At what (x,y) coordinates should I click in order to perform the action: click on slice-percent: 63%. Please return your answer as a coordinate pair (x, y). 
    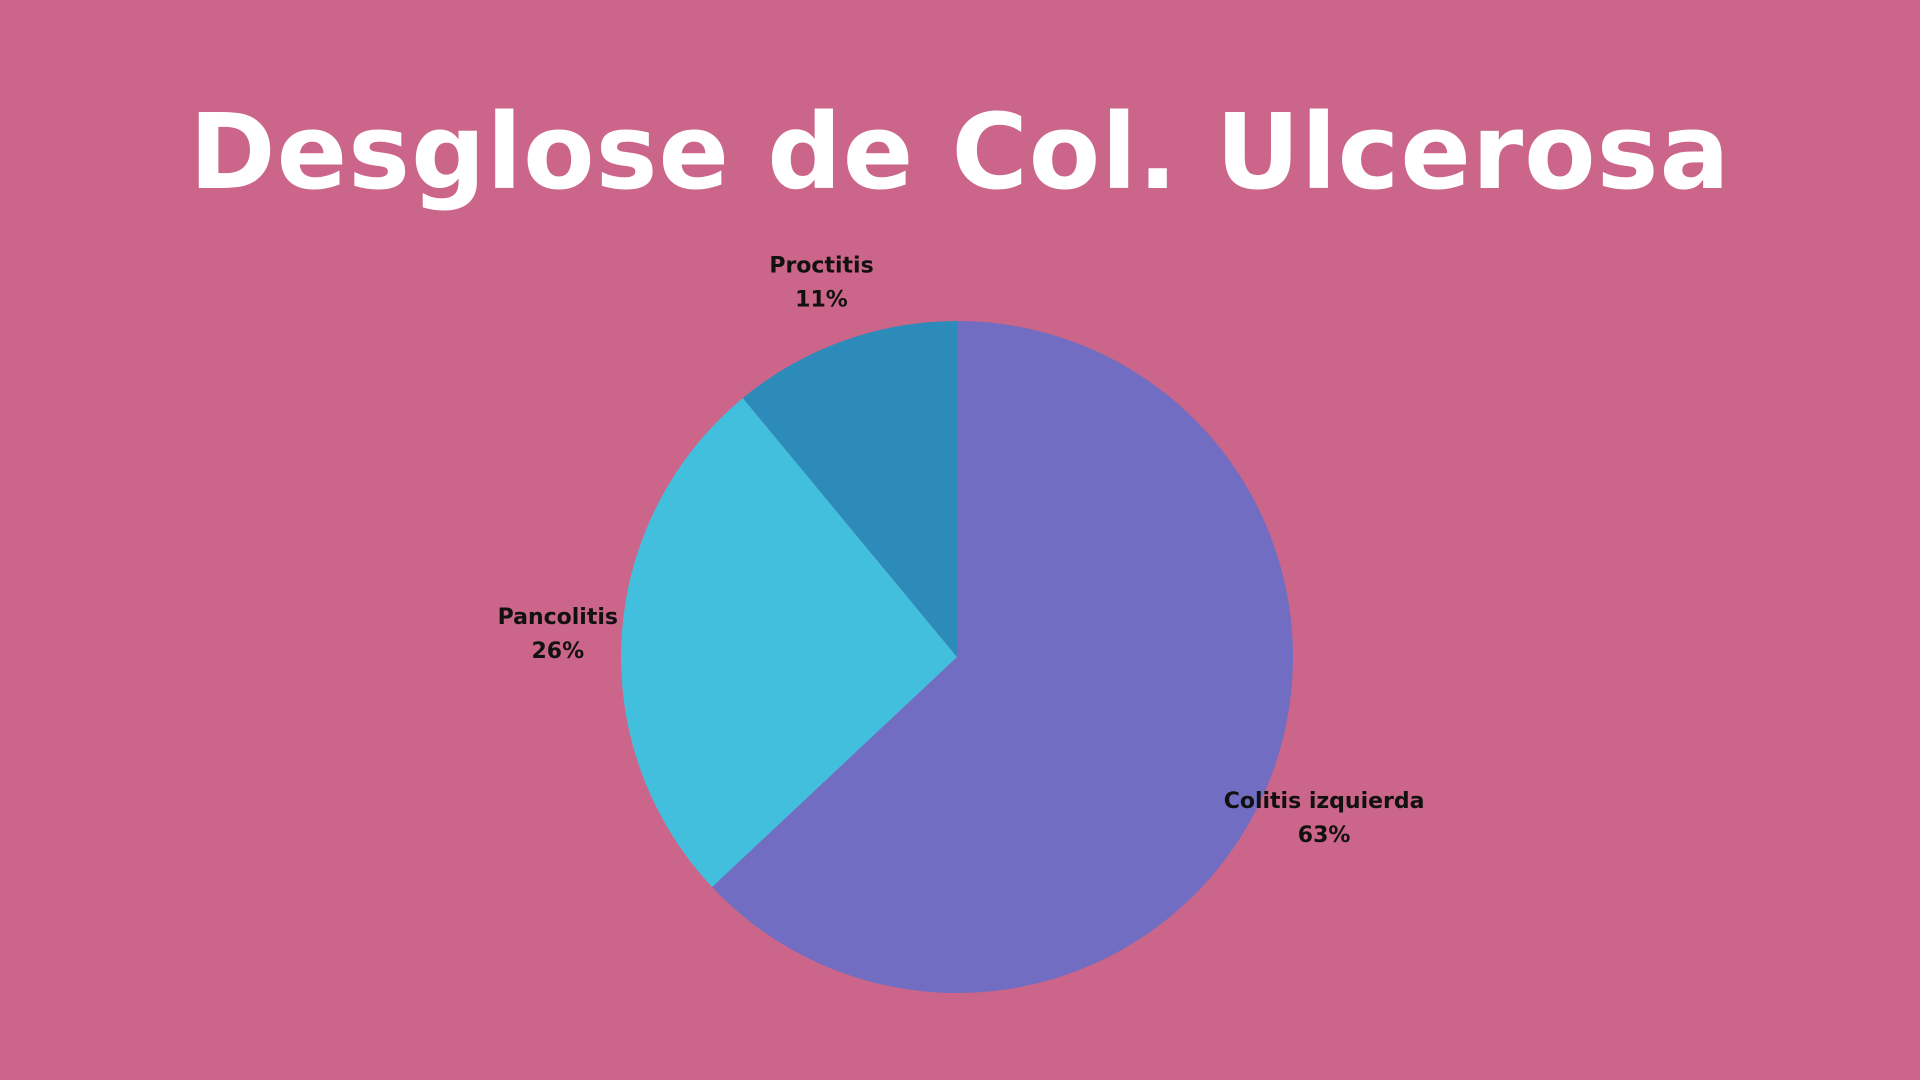
    Looking at the image, I should click on (1324, 835).